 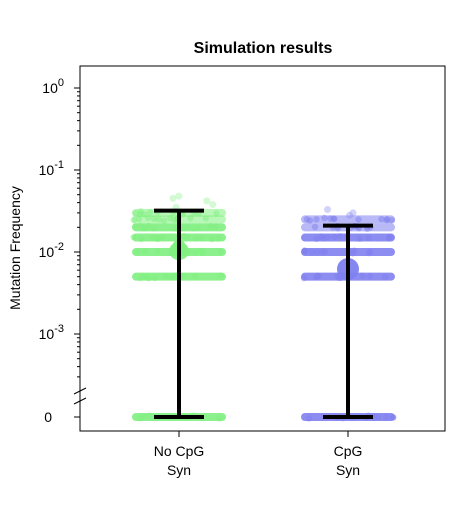 What do you see at coordinates (258, 454) in the screenshot?
I see `x-axis: No CpG Syn CpG Syn` at bounding box center [258, 454].